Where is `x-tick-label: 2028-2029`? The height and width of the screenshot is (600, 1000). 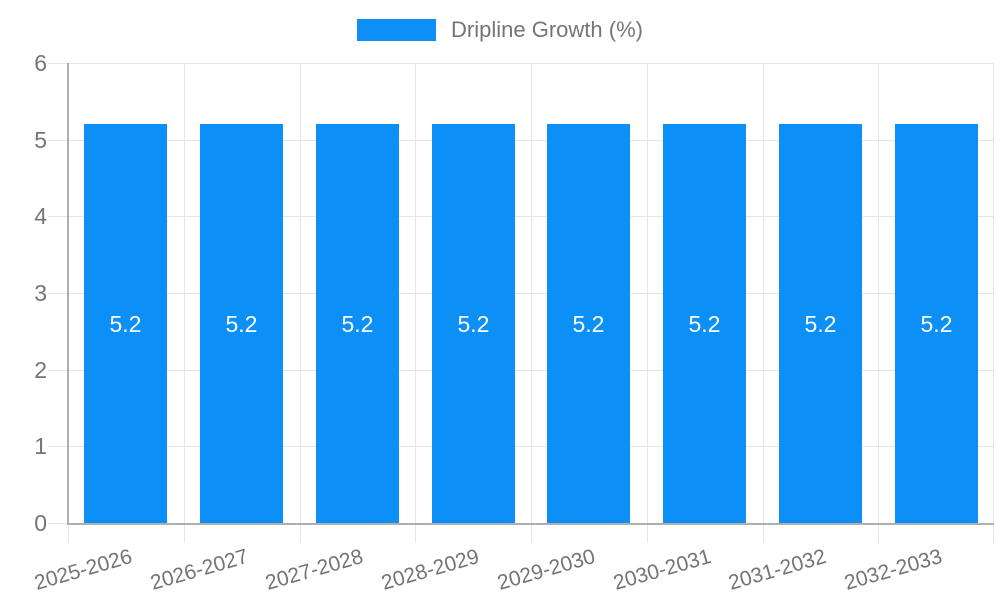 x-tick-label: 2028-2029 is located at coordinates (430, 570).